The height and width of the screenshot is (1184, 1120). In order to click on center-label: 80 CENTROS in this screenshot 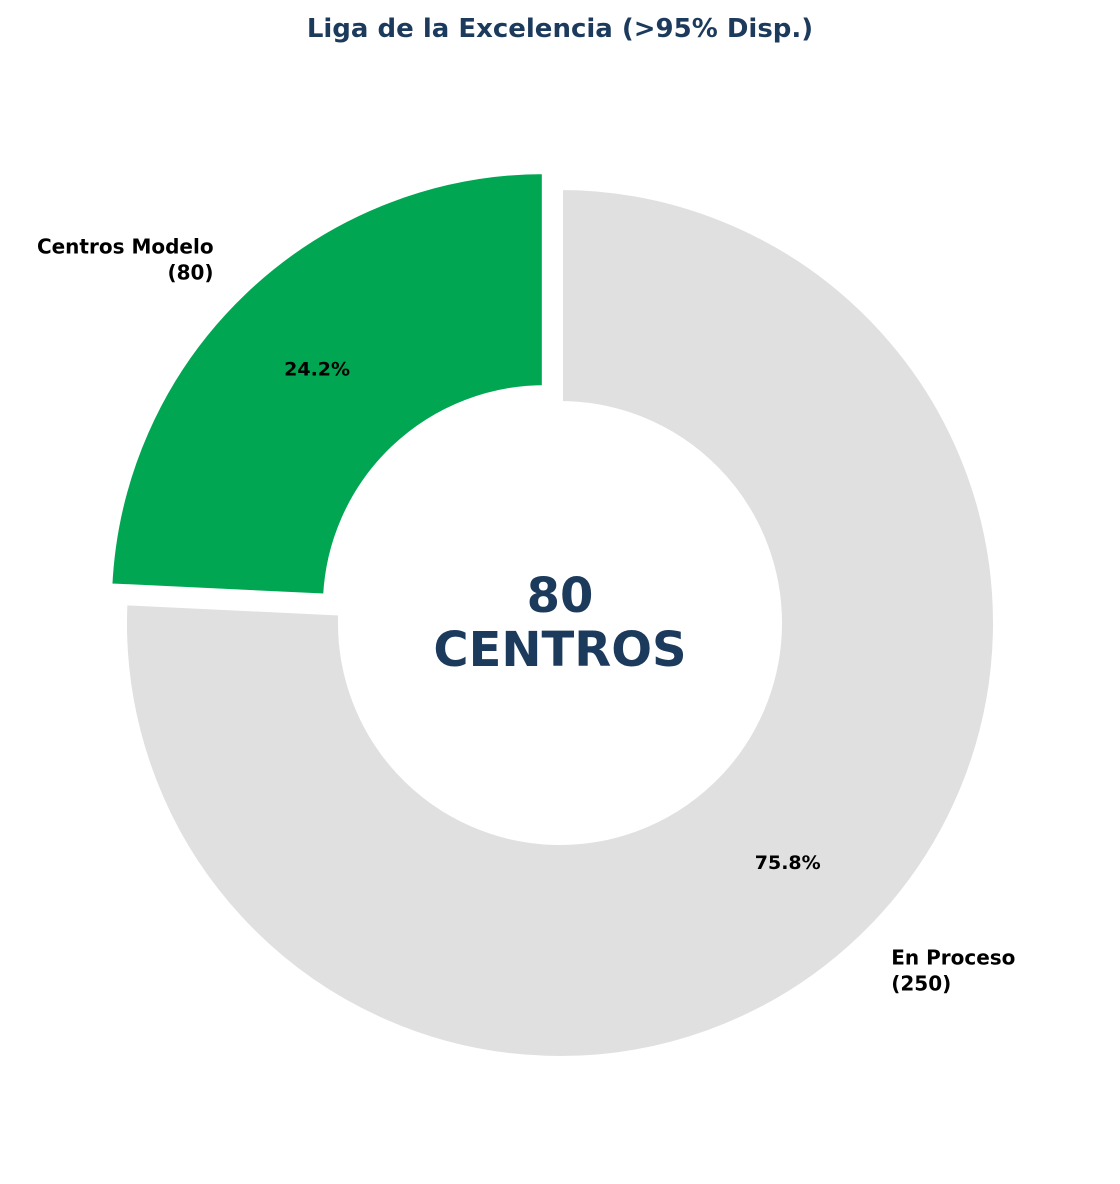, I will do `click(559, 623)`.